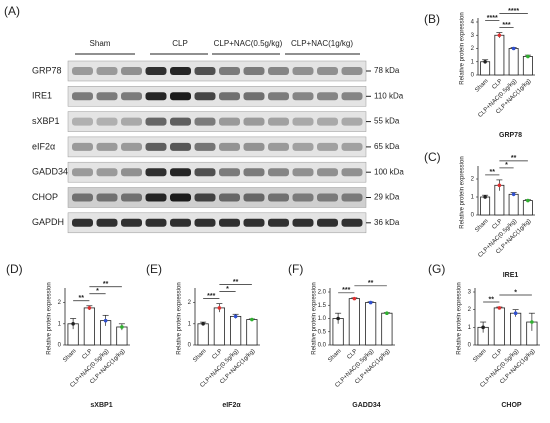 The width and height of the screenshot is (550, 423). What do you see at coordinates (180, 43) in the screenshot?
I see `group-label: CLP` at bounding box center [180, 43].